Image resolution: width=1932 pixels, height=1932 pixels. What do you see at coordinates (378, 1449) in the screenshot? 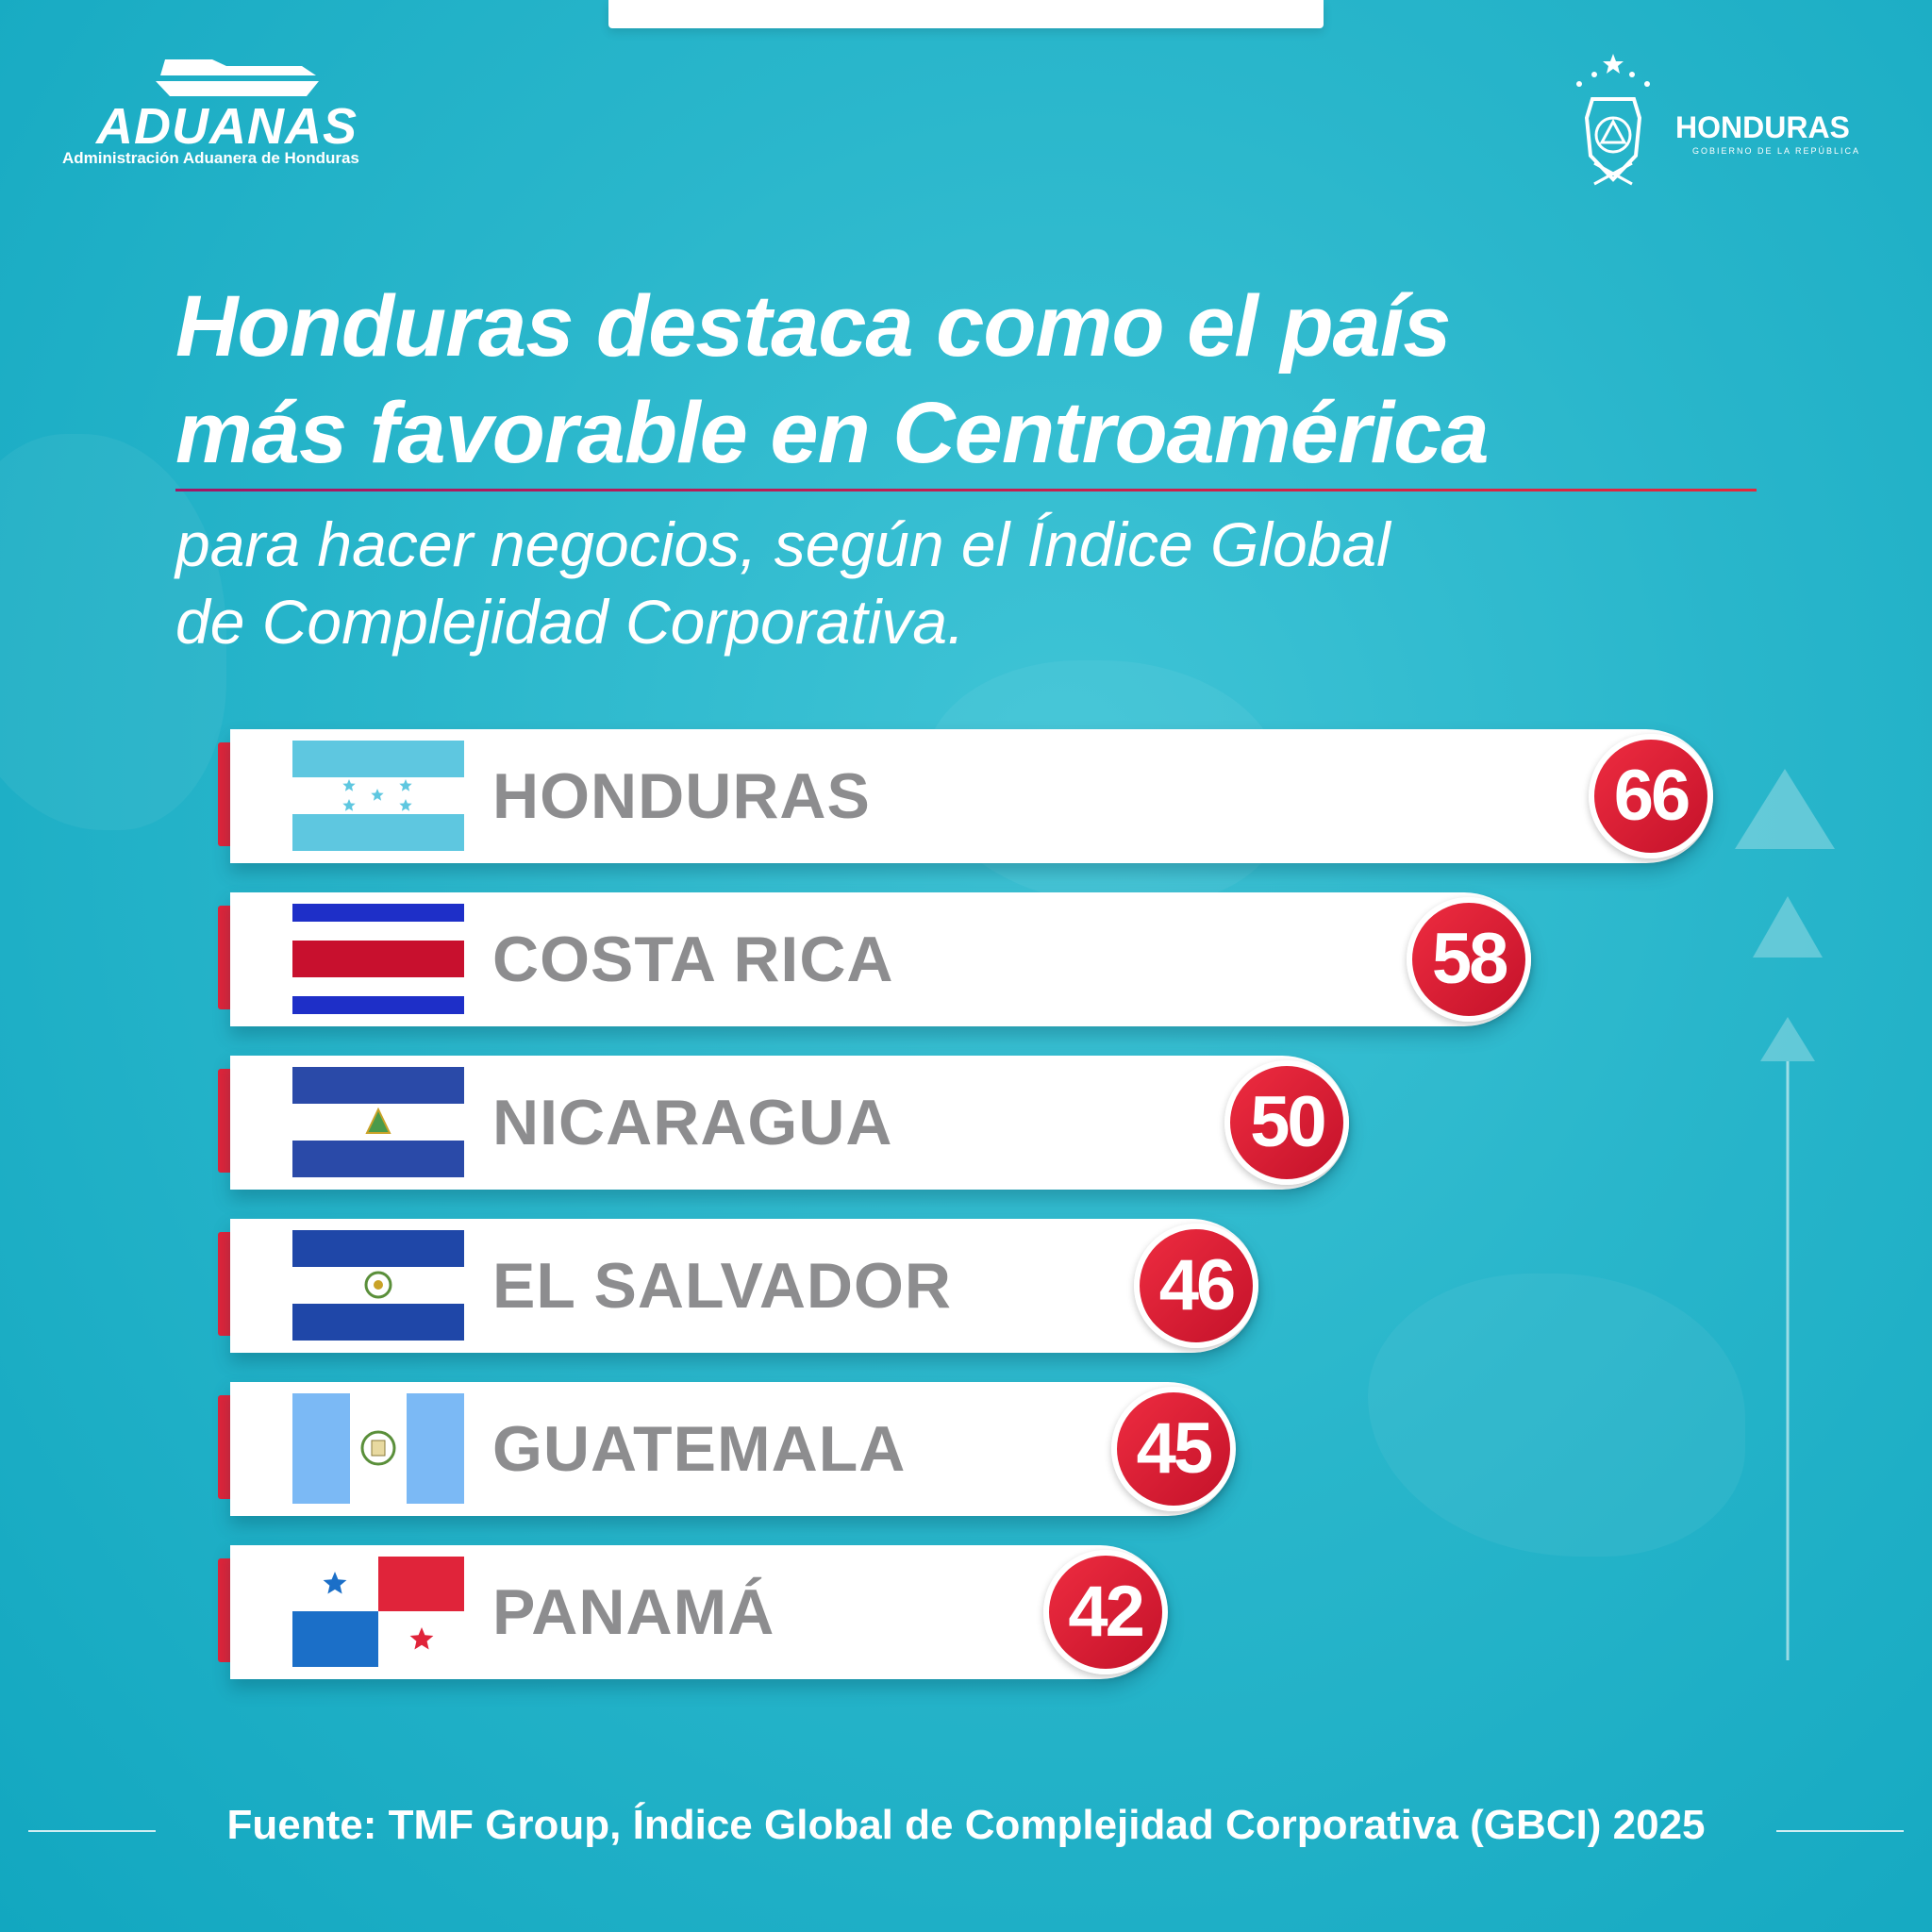
I see `guatemala-flag-icon` at bounding box center [378, 1449].